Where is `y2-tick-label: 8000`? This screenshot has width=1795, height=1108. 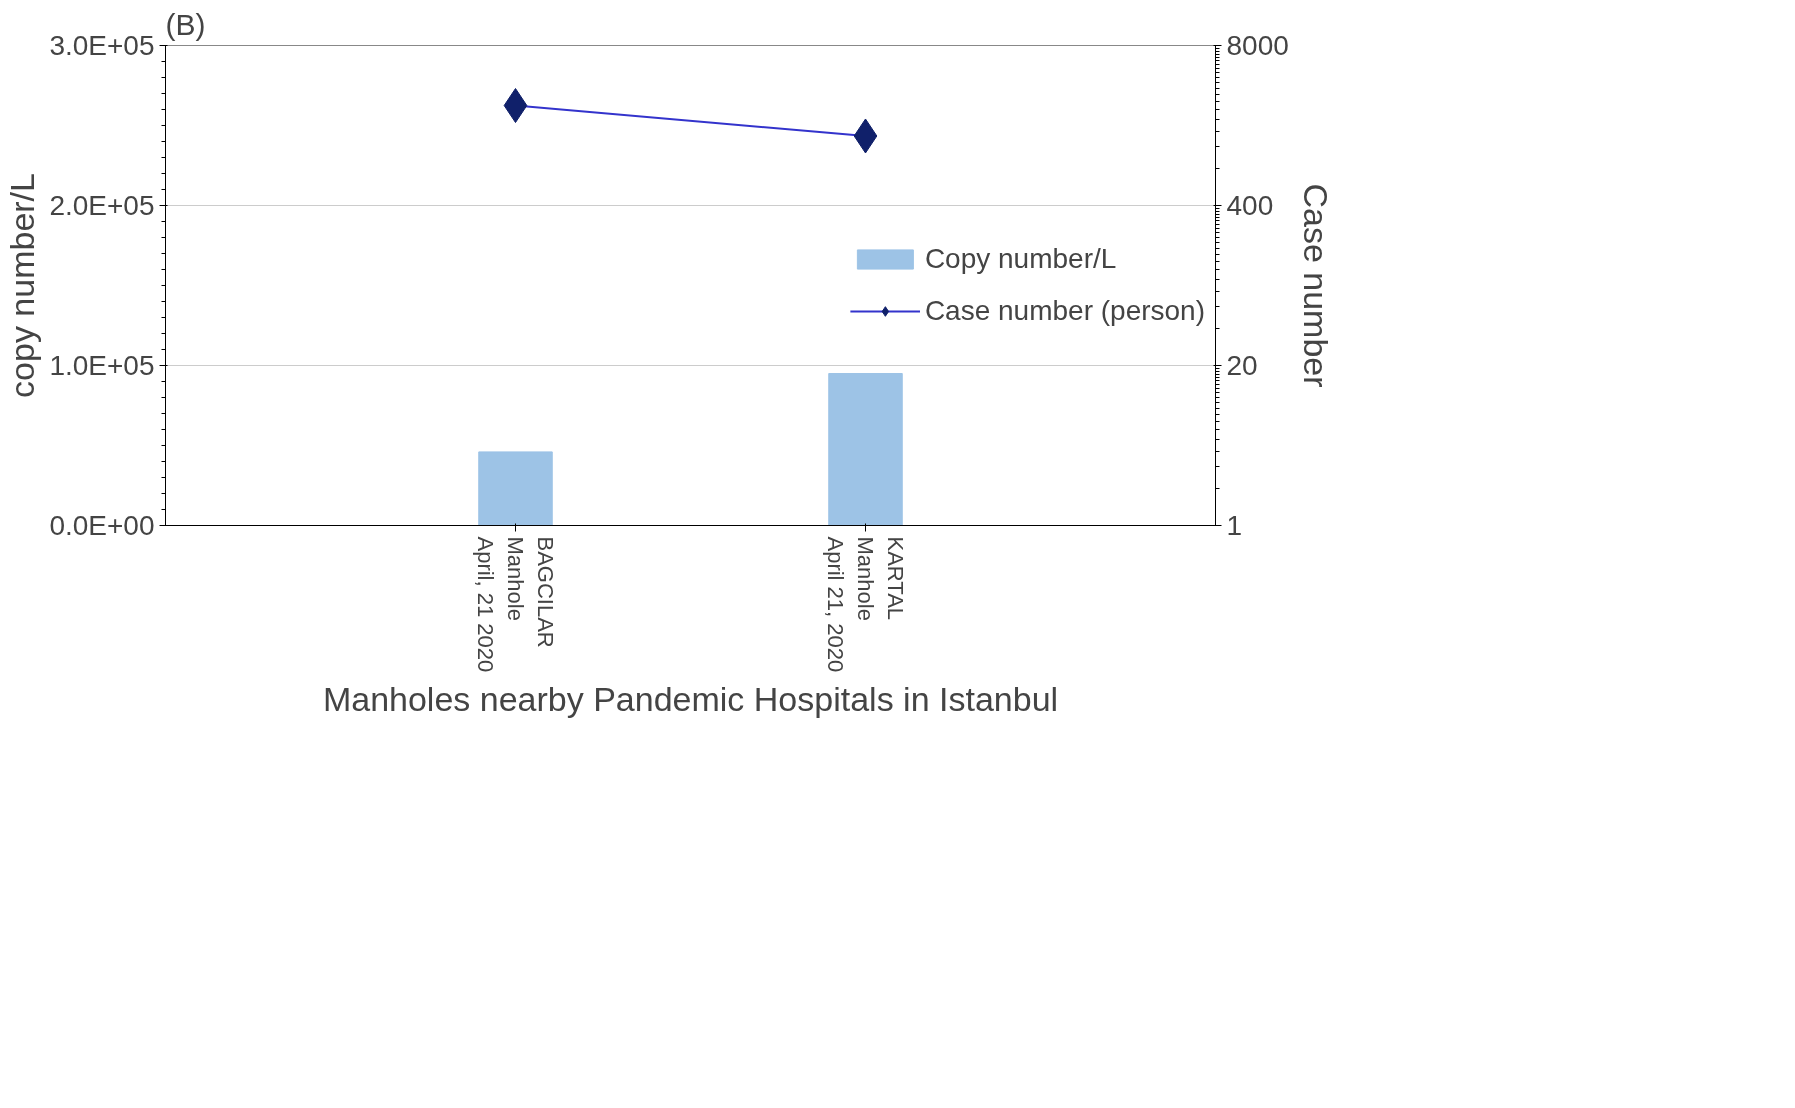 y2-tick-label: 8000 is located at coordinates (1257, 45).